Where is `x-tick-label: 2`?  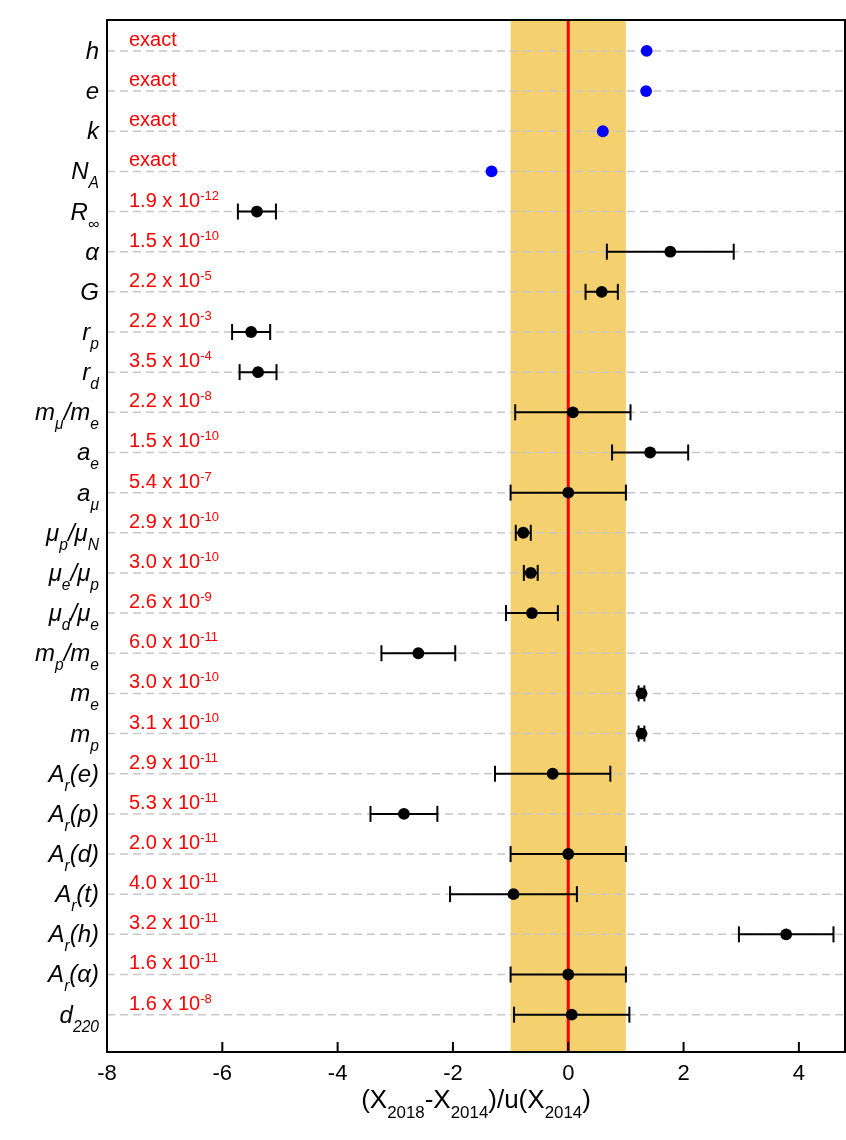
x-tick-label: 2 is located at coordinates (683, 1072).